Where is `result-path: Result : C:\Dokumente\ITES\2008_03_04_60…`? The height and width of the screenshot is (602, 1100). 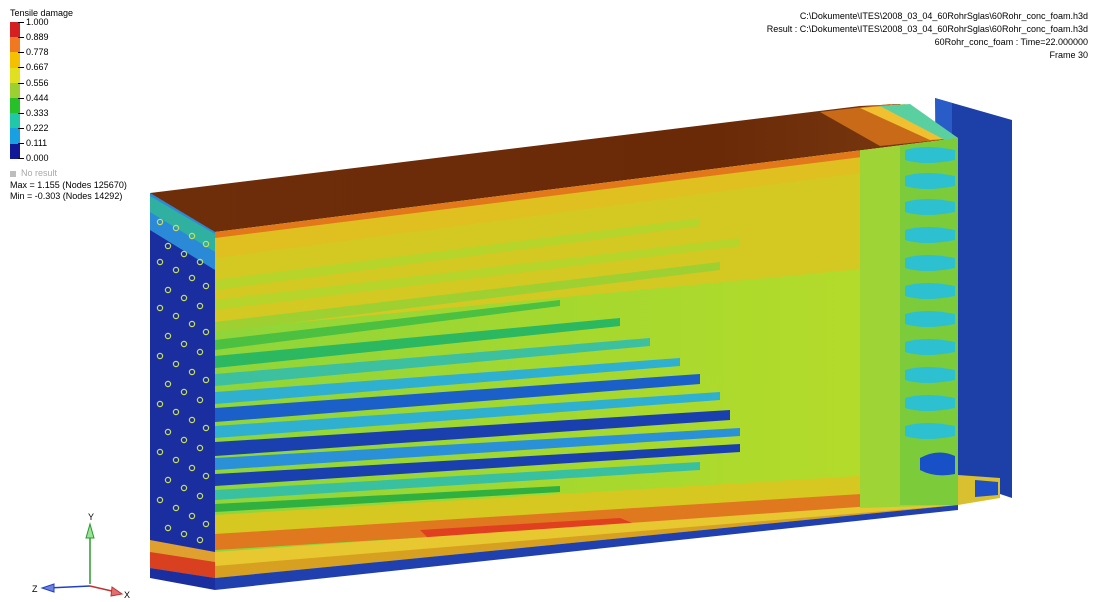 result-path: Result : C:\Dokumente\ITES\2008_03_04_60… is located at coordinates (927, 29).